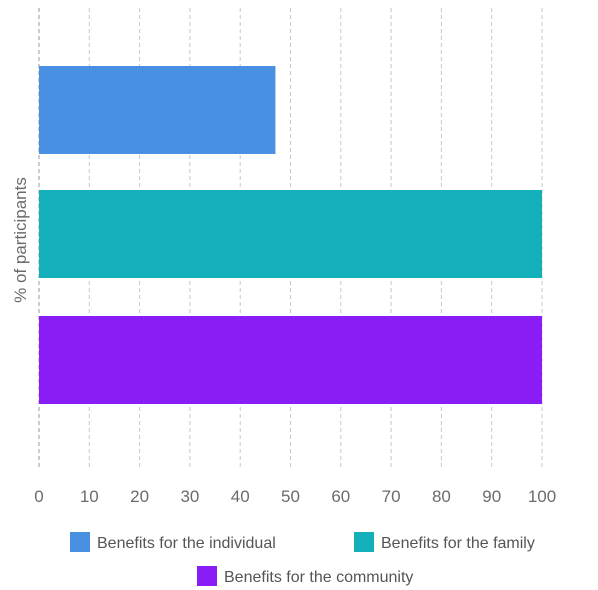  What do you see at coordinates (240, 496) in the screenshot?
I see `x-tick-label-40: 40` at bounding box center [240, 496].